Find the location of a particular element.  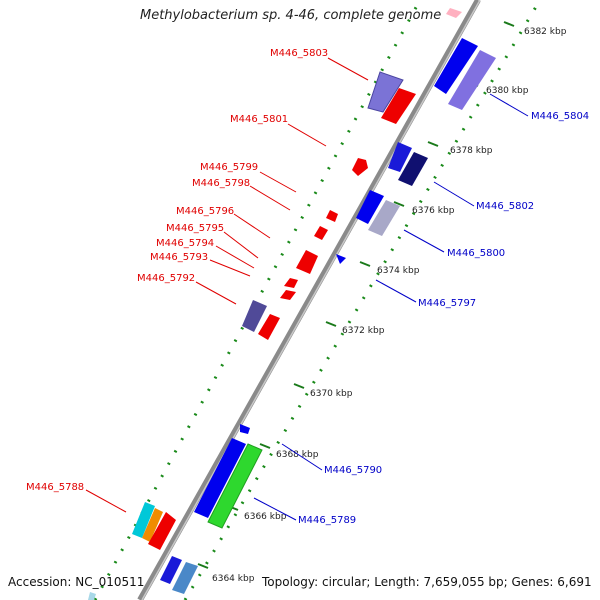

gene-label: M446_5798 is located at coordinates (221, 183).